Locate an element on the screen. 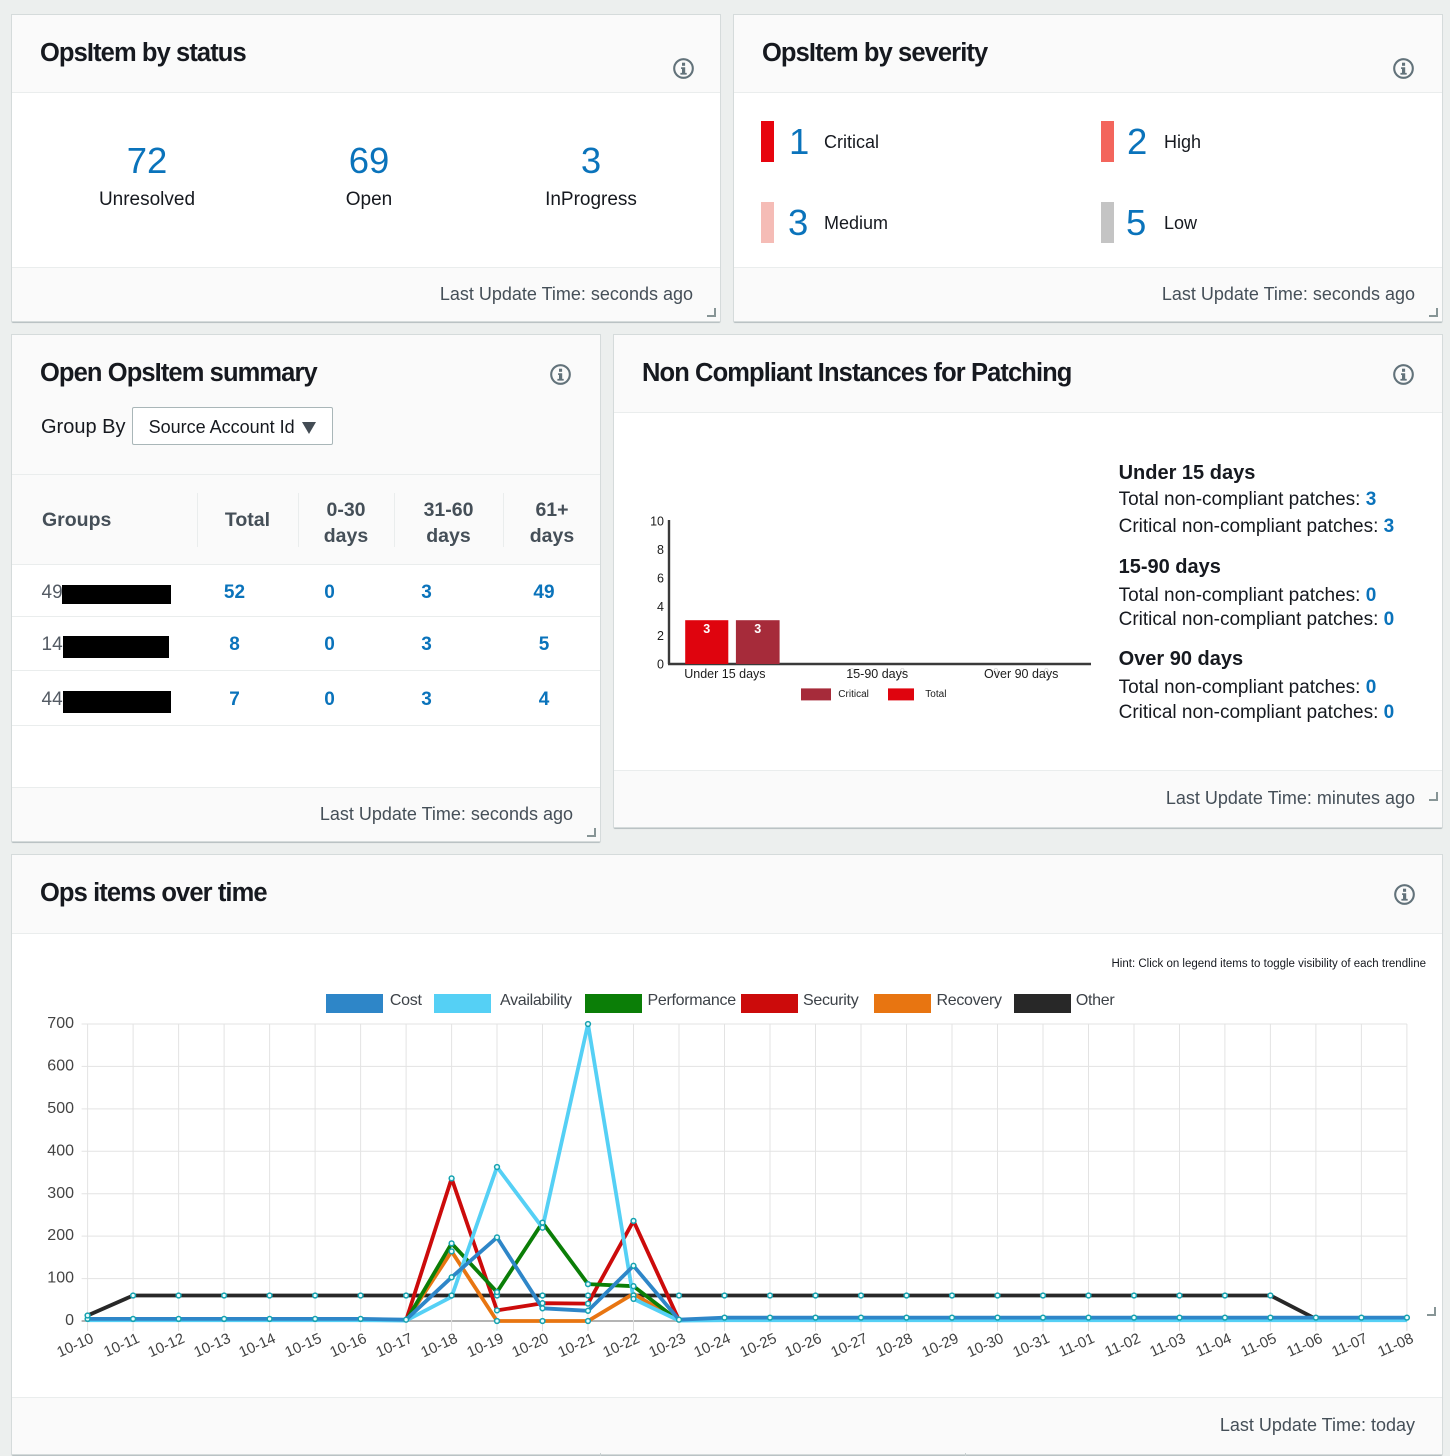 The width and height of the screenshot is (1450, 1456). svg-text: Critical is located at coordinates (853, 694).